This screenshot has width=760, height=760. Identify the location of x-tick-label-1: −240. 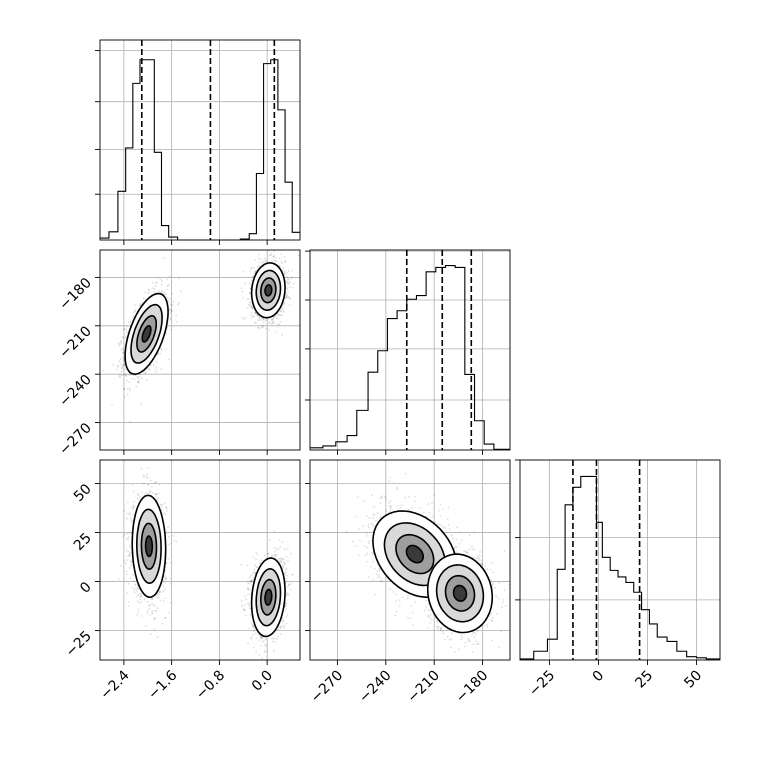
(375, 687).